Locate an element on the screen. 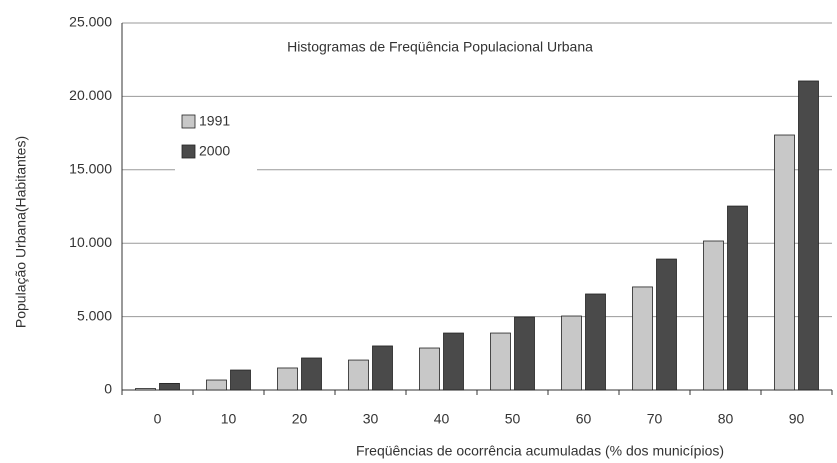 The width and height of the screenshot is (837, 463). x-tick-label: 60 is located at coordinates (584, 419).